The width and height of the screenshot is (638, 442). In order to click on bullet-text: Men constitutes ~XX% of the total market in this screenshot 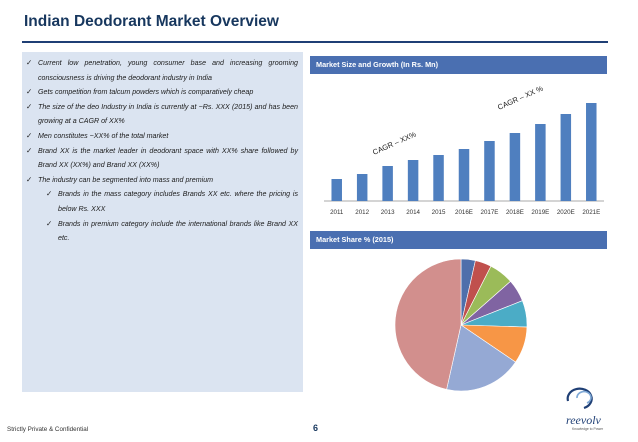, I will do `click(103, 135)`.